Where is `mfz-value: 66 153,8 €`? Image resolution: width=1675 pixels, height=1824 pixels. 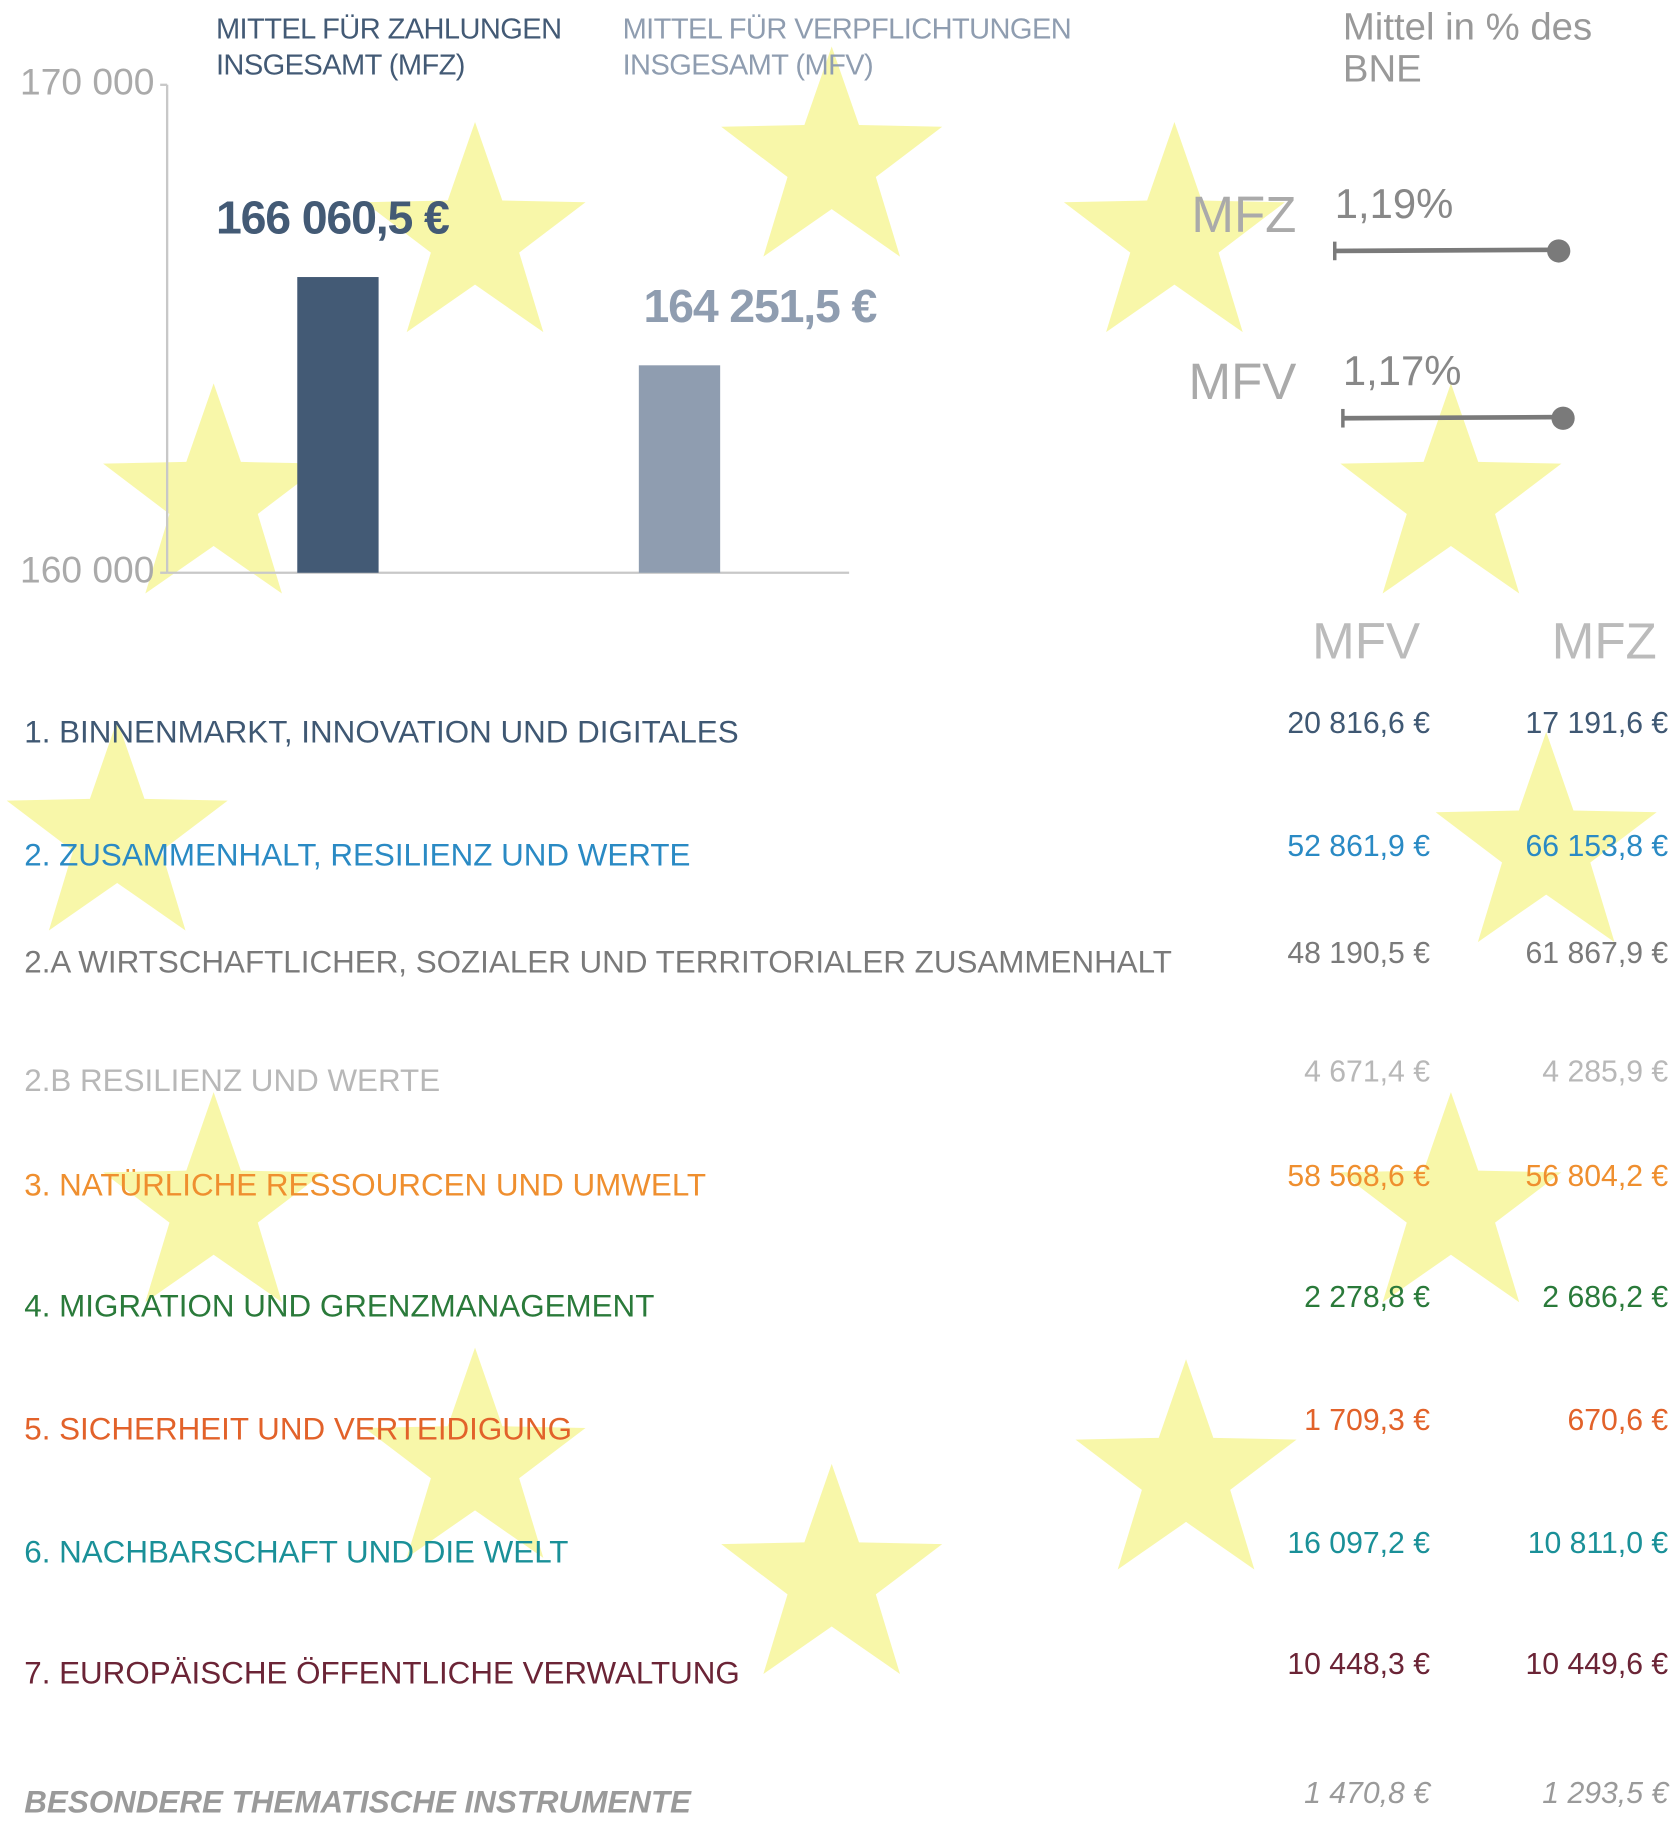 mfz-value: 66 153,8 € is located at coordinates (1596, 846).